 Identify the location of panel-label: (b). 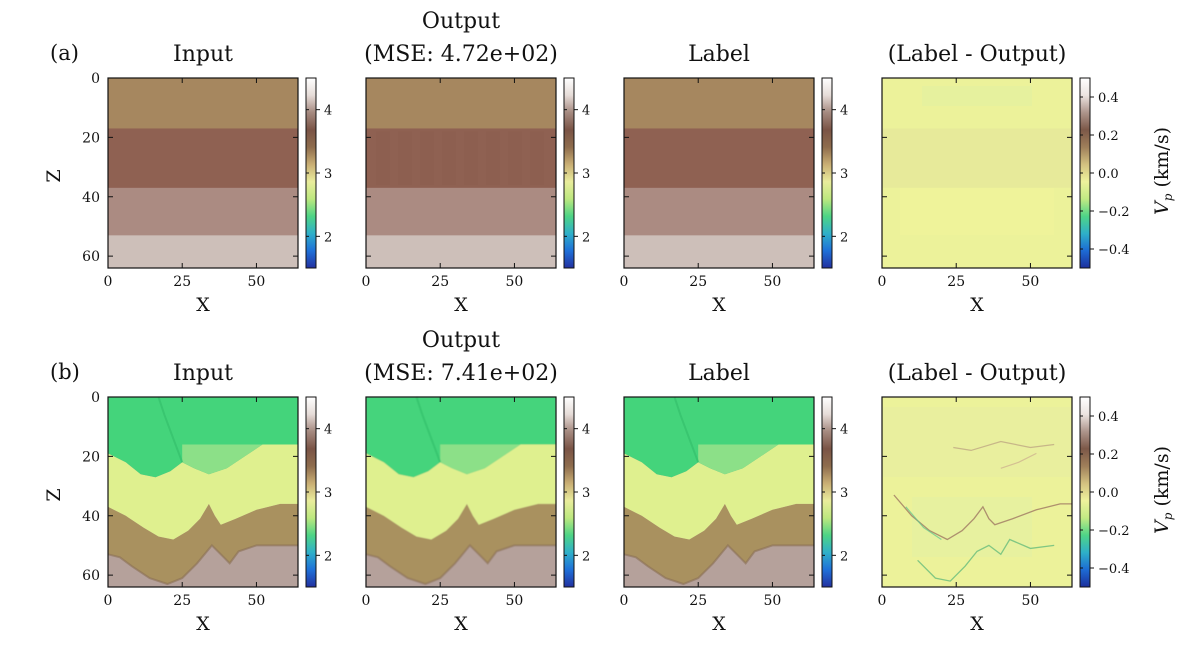
(65, 372).